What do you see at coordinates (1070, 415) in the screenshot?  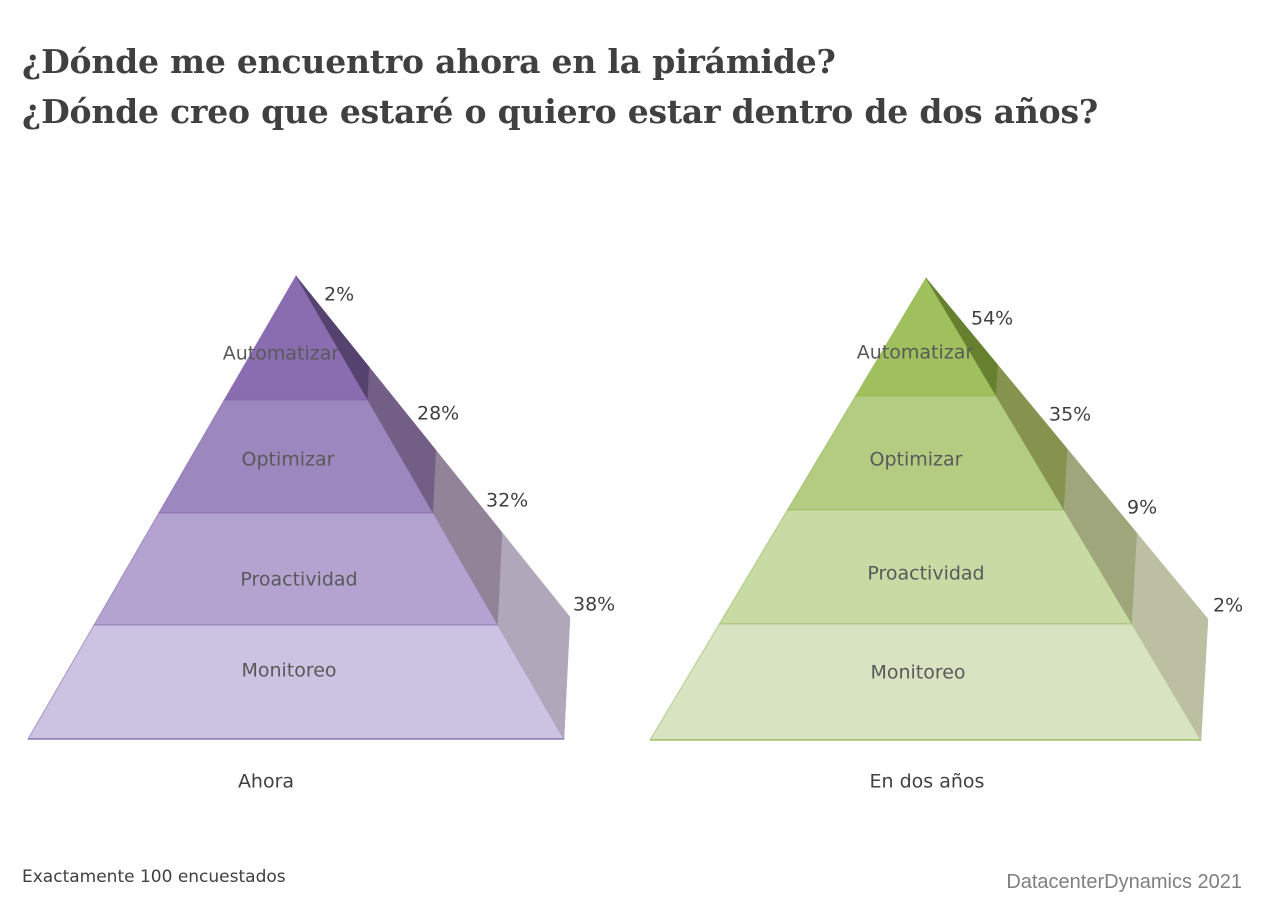 I see `value-label-optimizar: 35%` at bounding box center [1070, 415].